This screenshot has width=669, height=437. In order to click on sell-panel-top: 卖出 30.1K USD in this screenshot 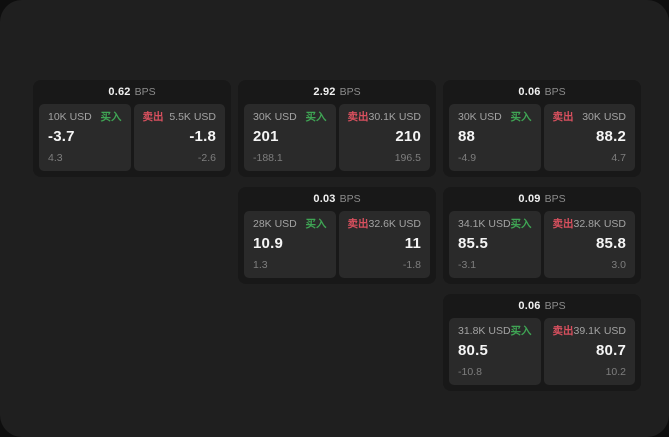, I will do `click(385, 117)`.